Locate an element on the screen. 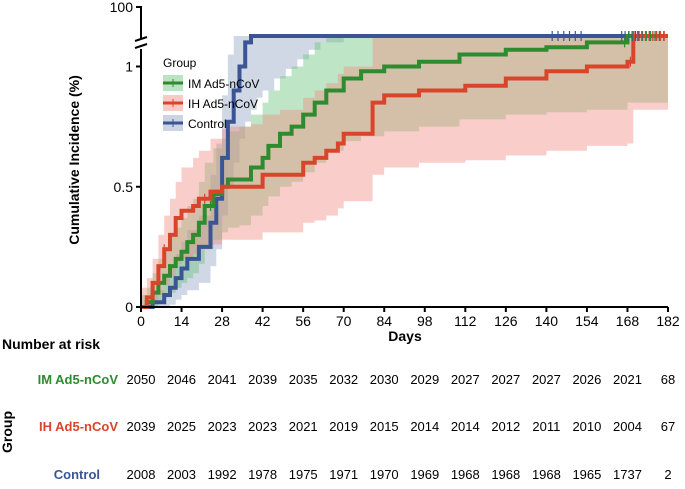 The image size is (685, 489). risk-cell-ih: 2025 is located at coordinates (181, 426).